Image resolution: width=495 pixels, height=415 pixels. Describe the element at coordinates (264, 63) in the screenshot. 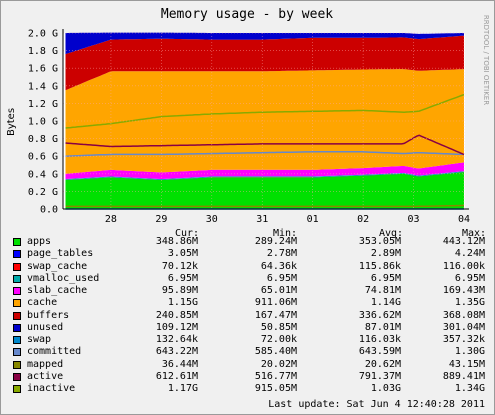

I see `area-buffers` at that location.